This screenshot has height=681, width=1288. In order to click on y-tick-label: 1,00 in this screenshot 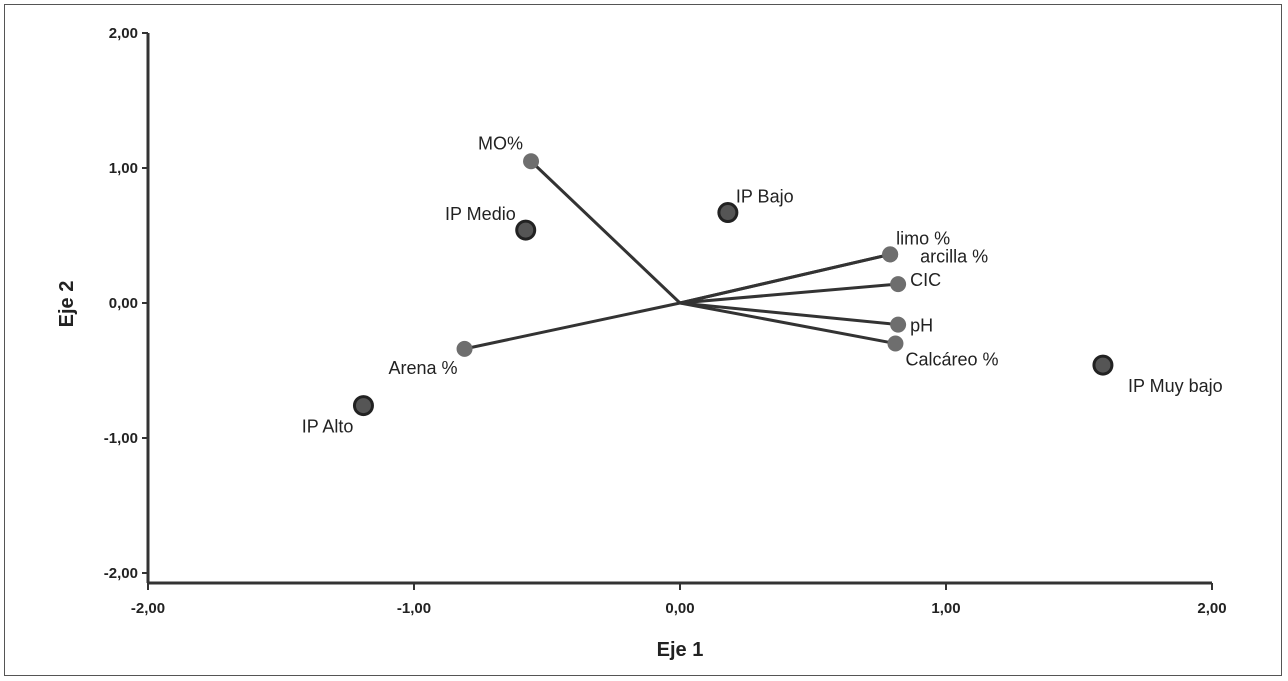, I will do `click(123, 168)`.